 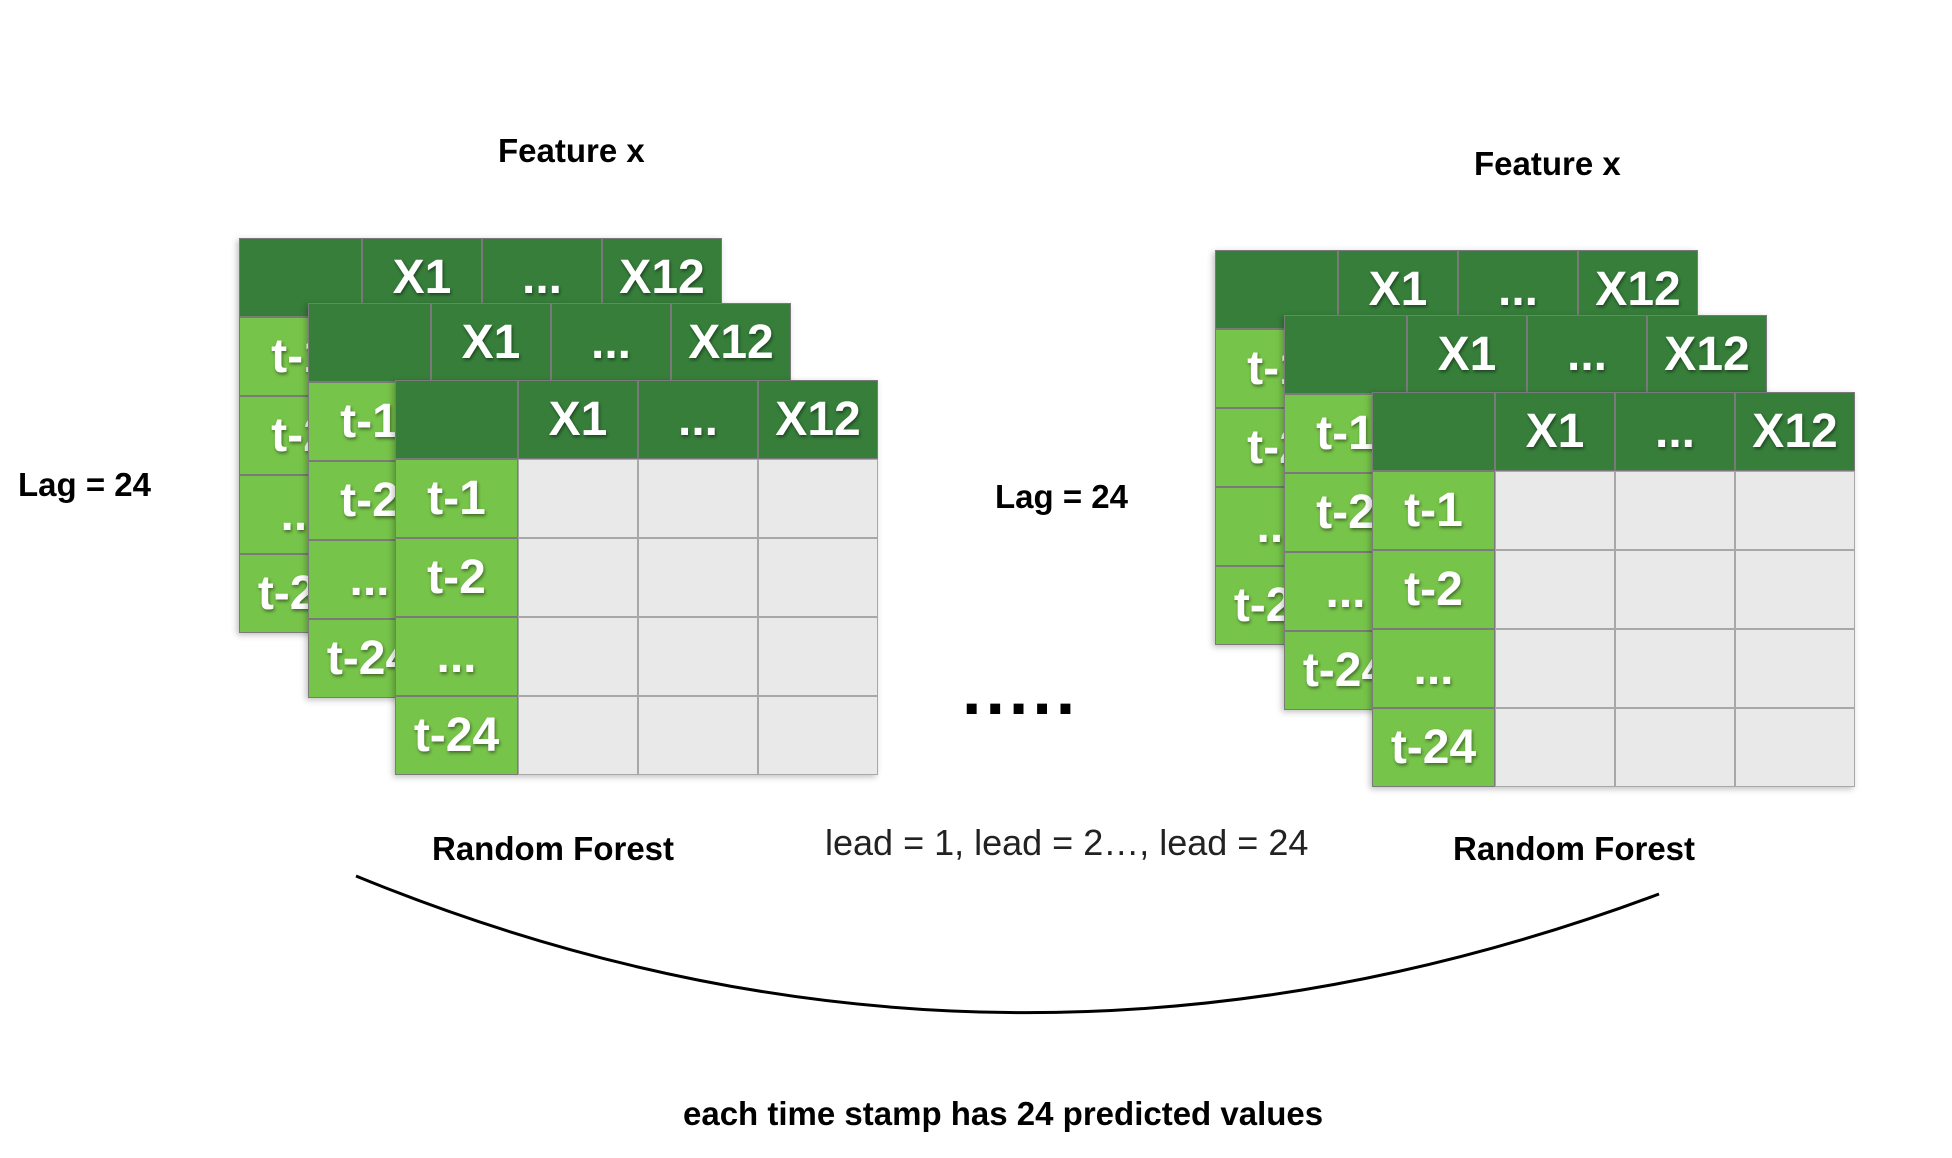 What do you see at coordinates (1547, 163) in the screenshot?
I see `right-feature-label: Feature x` at bounding box center [1547, 163].